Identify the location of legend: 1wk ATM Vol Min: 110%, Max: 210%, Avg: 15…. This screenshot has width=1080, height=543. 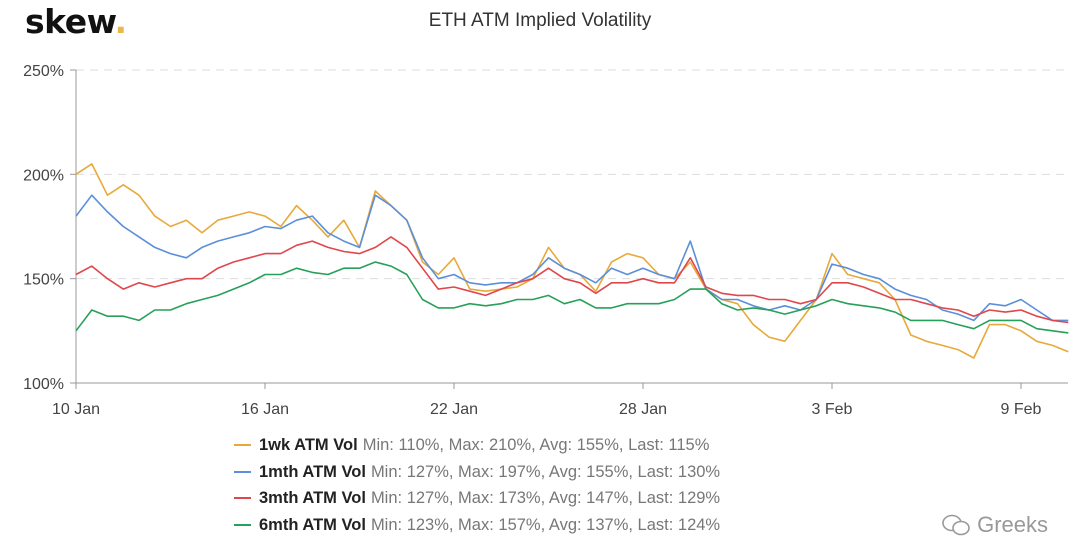
(477, 485).